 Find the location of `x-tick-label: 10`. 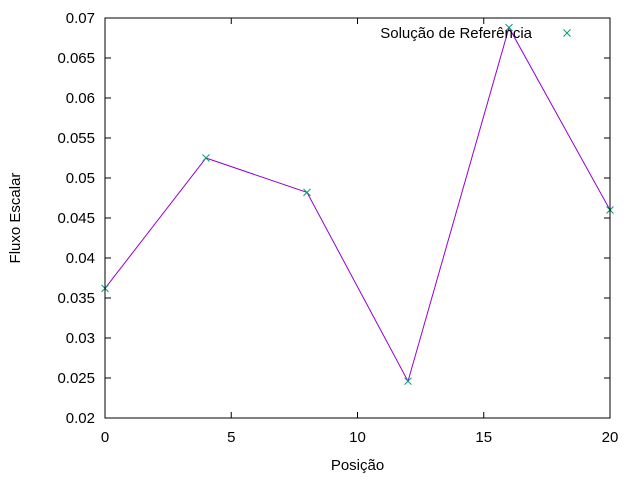

x-tick-label: 10 is located at coordinates (357, 437).